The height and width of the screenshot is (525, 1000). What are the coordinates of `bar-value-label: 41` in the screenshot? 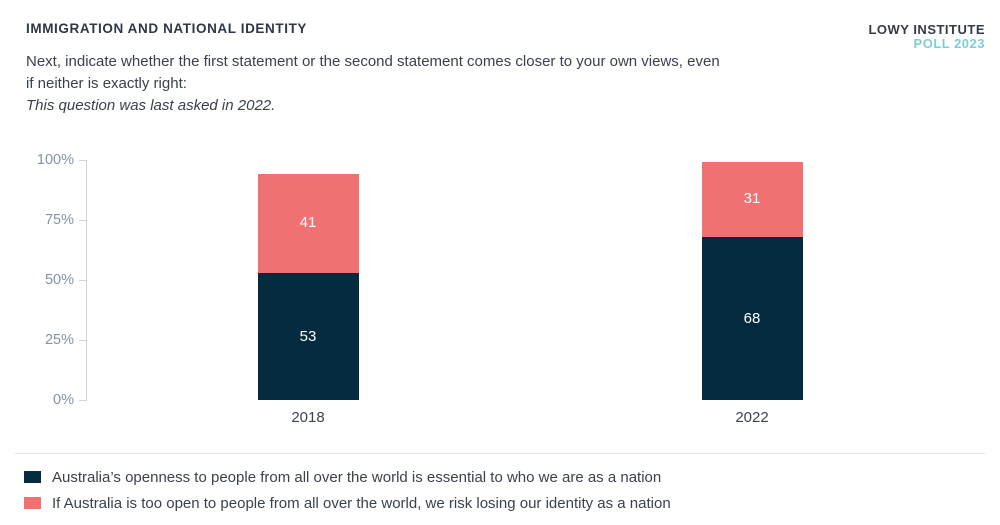 It's located at (308, 223).